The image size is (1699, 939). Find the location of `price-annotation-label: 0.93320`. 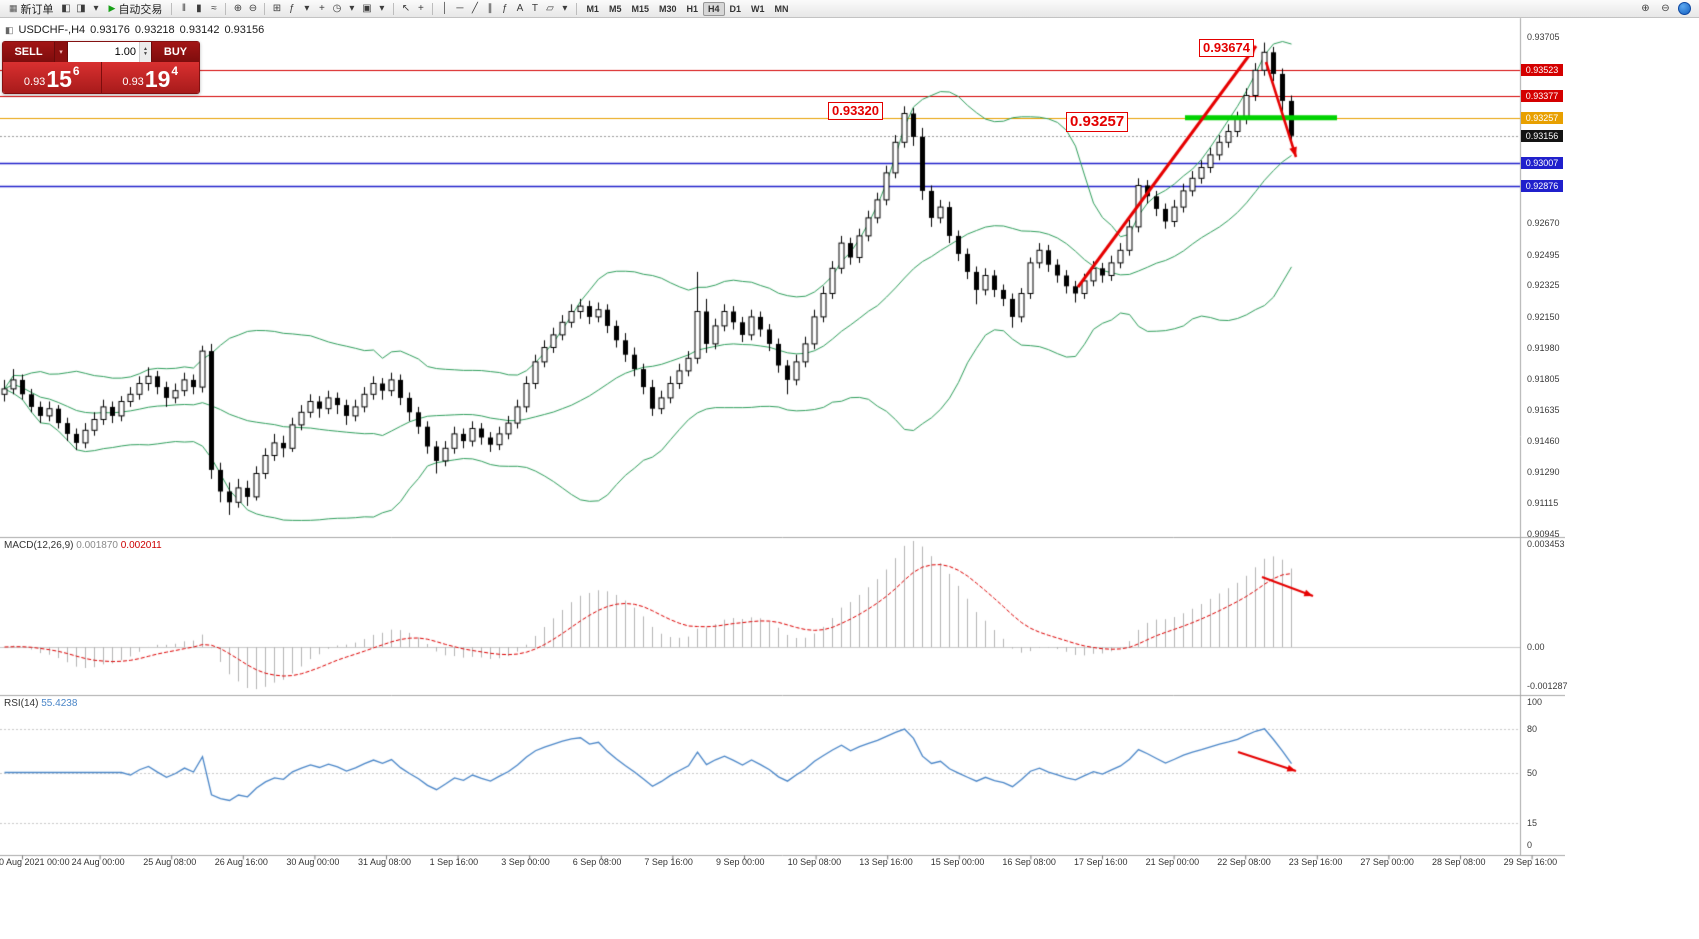

price-annotation-label: 0.93320 is located at coordinates (855, 111).